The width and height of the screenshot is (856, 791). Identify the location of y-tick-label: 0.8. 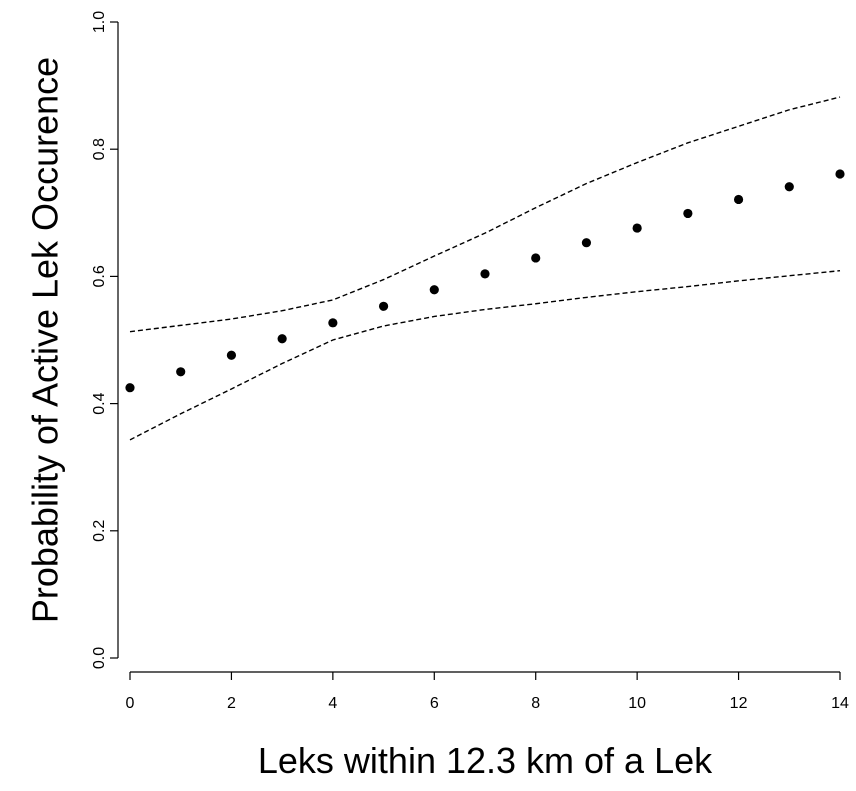
(99, 149).